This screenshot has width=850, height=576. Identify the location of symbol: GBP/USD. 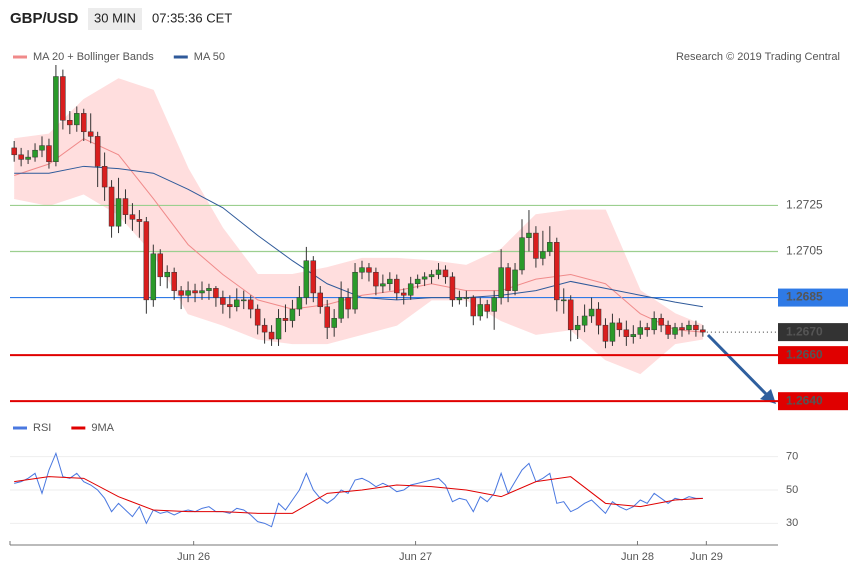
(44, 18).